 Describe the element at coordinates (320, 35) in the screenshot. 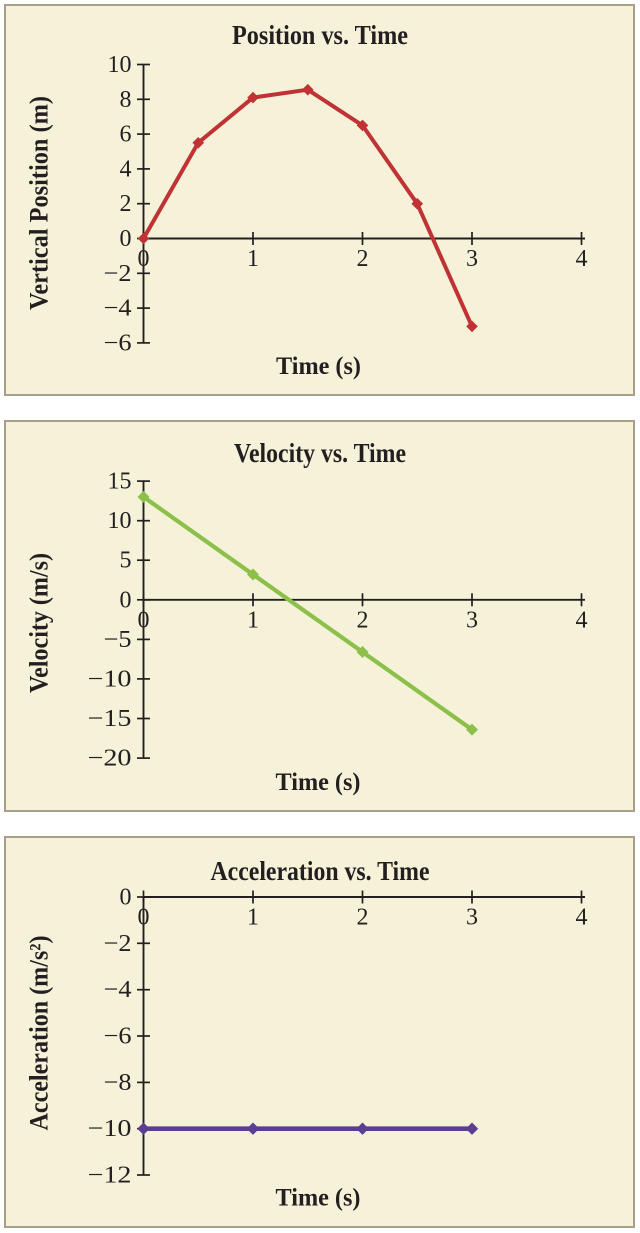

I see `svg-text: Position vs. Time` at that location.